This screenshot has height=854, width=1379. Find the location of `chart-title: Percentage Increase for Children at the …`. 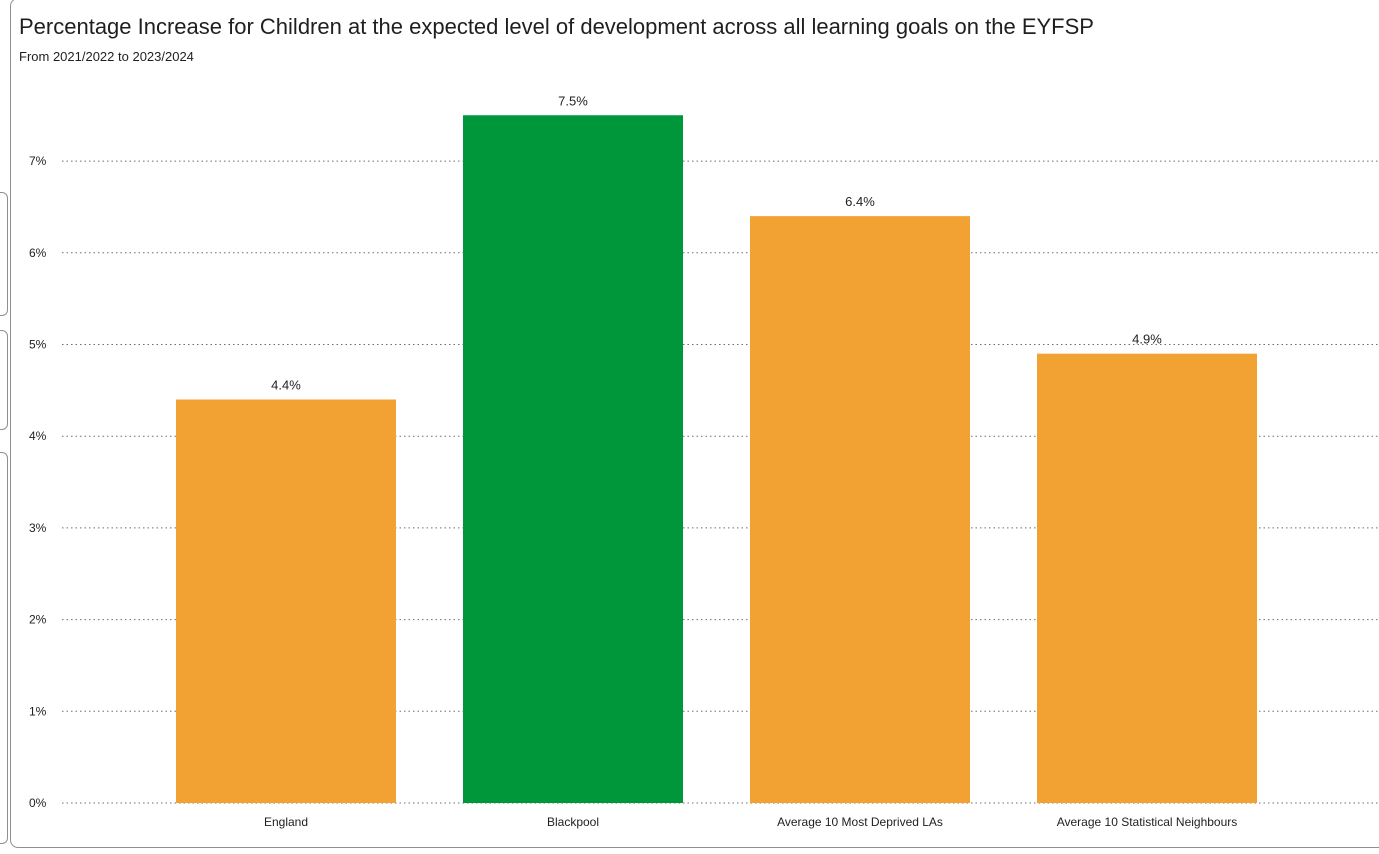

chart-title: Percentage Increase for Children at the … is located at coordinates (556, 26).